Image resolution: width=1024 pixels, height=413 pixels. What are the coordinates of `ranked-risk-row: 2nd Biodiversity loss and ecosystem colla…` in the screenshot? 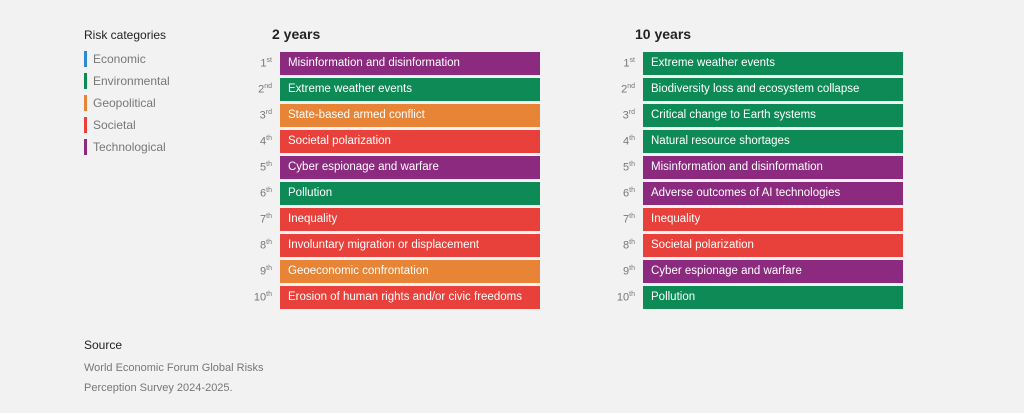 It's located at (756, 89).